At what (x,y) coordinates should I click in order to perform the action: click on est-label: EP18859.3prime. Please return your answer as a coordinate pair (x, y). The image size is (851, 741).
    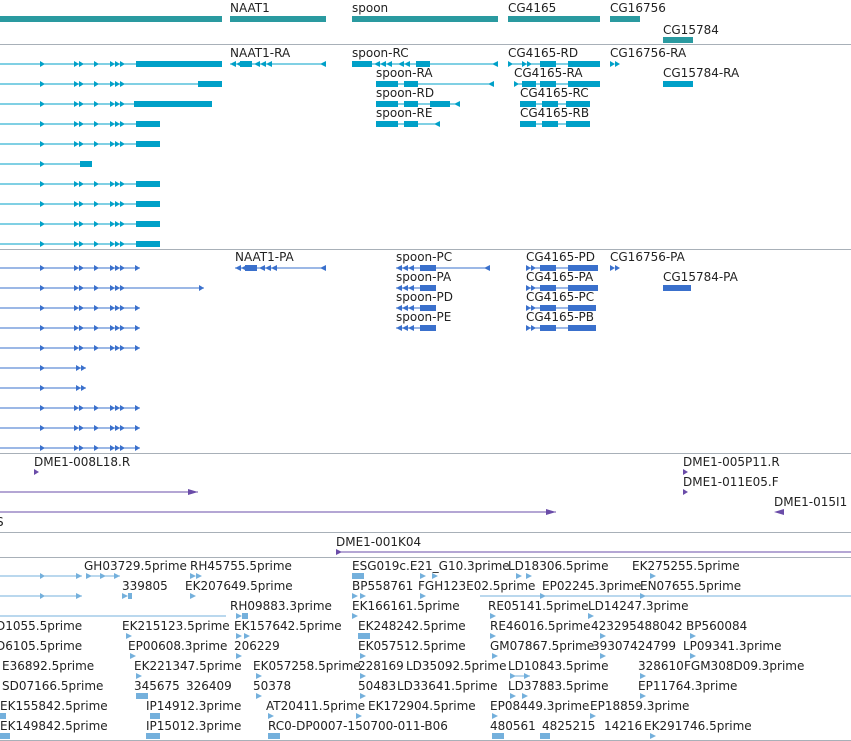
    Looking at the image, I should click on (639, 706).